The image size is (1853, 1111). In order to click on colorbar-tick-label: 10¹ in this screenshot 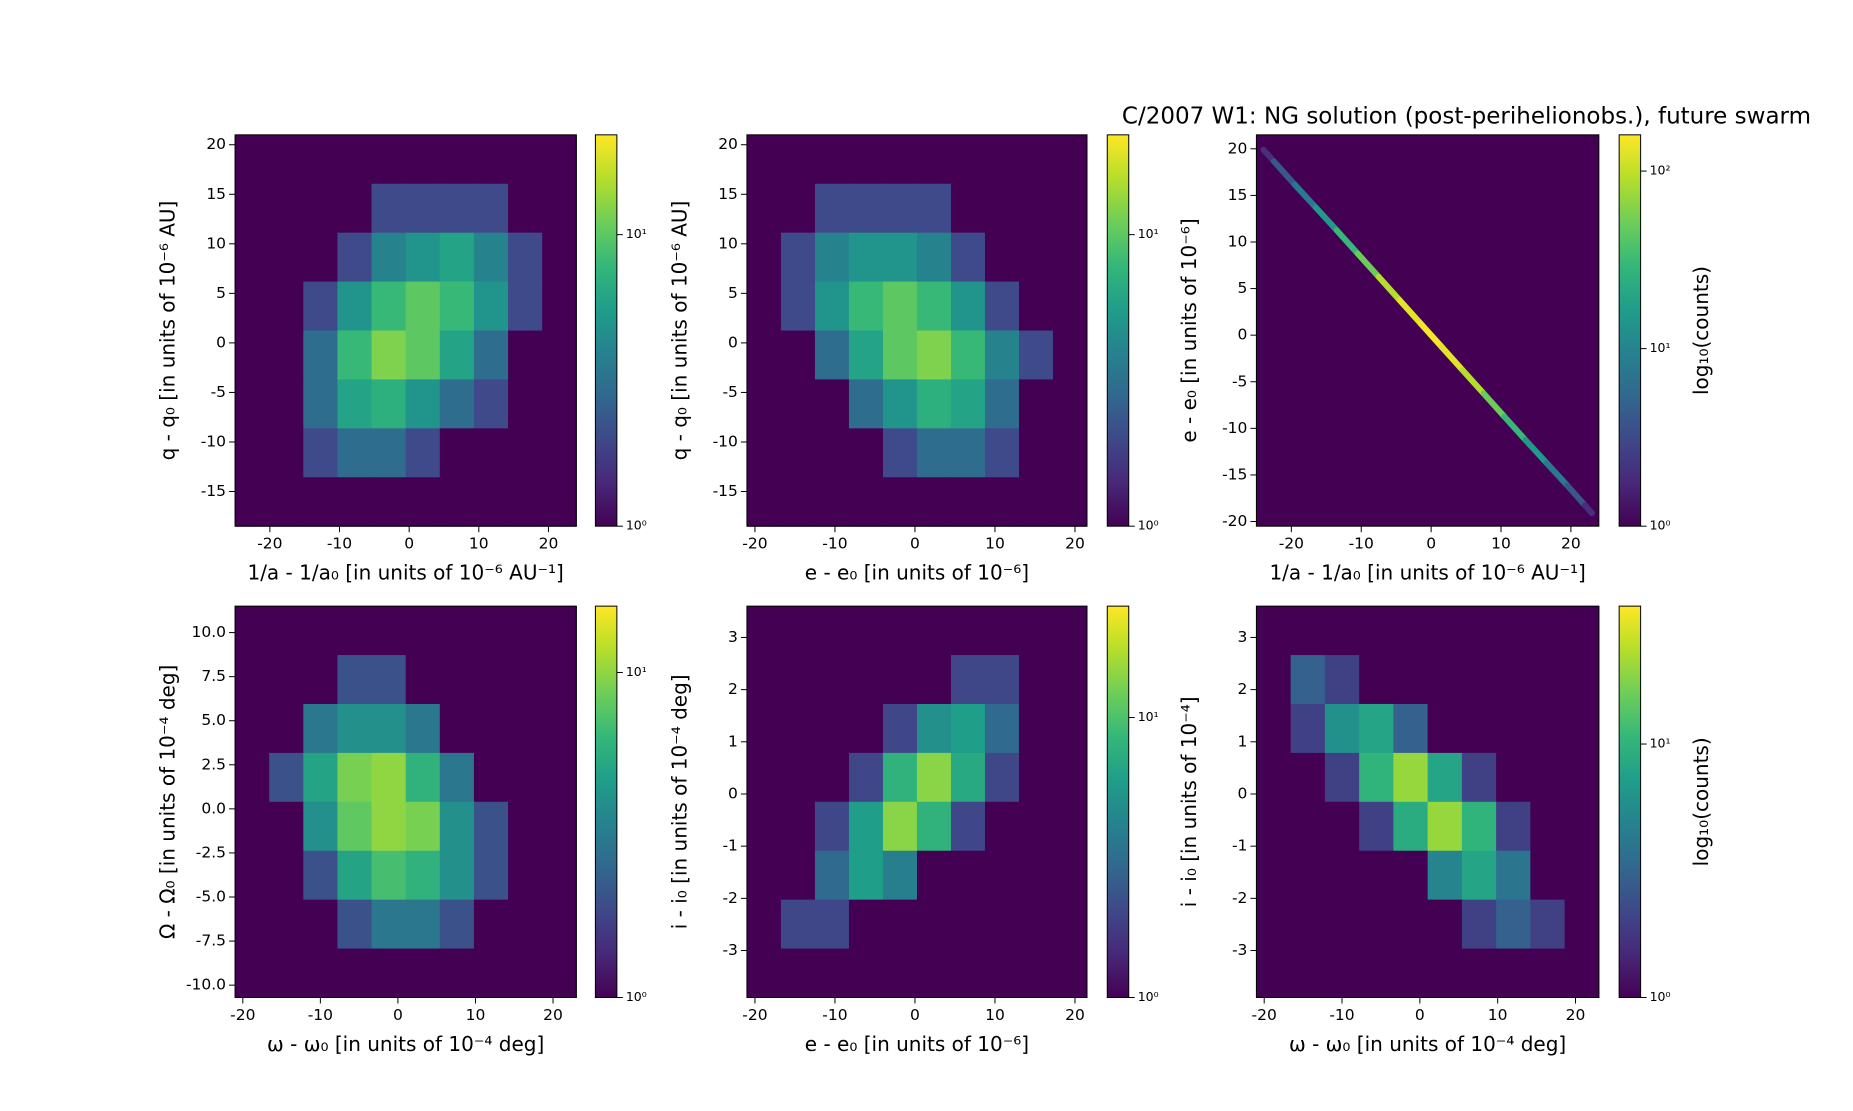, I will do `click(1148, 233)`.